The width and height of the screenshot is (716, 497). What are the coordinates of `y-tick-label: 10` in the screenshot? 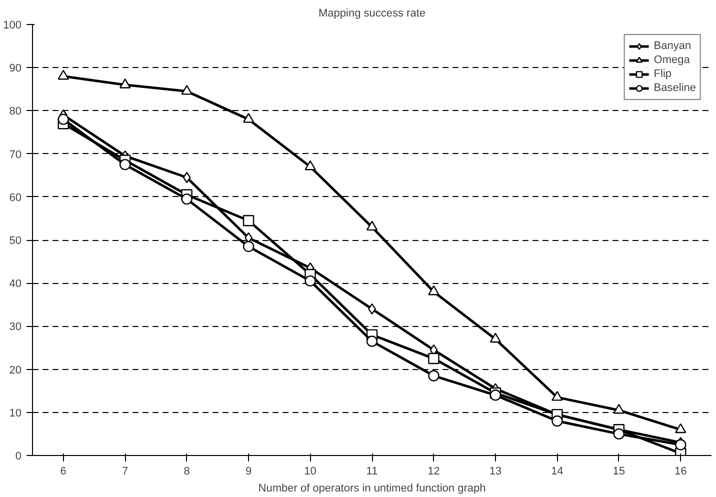 It's located at (15, 413).